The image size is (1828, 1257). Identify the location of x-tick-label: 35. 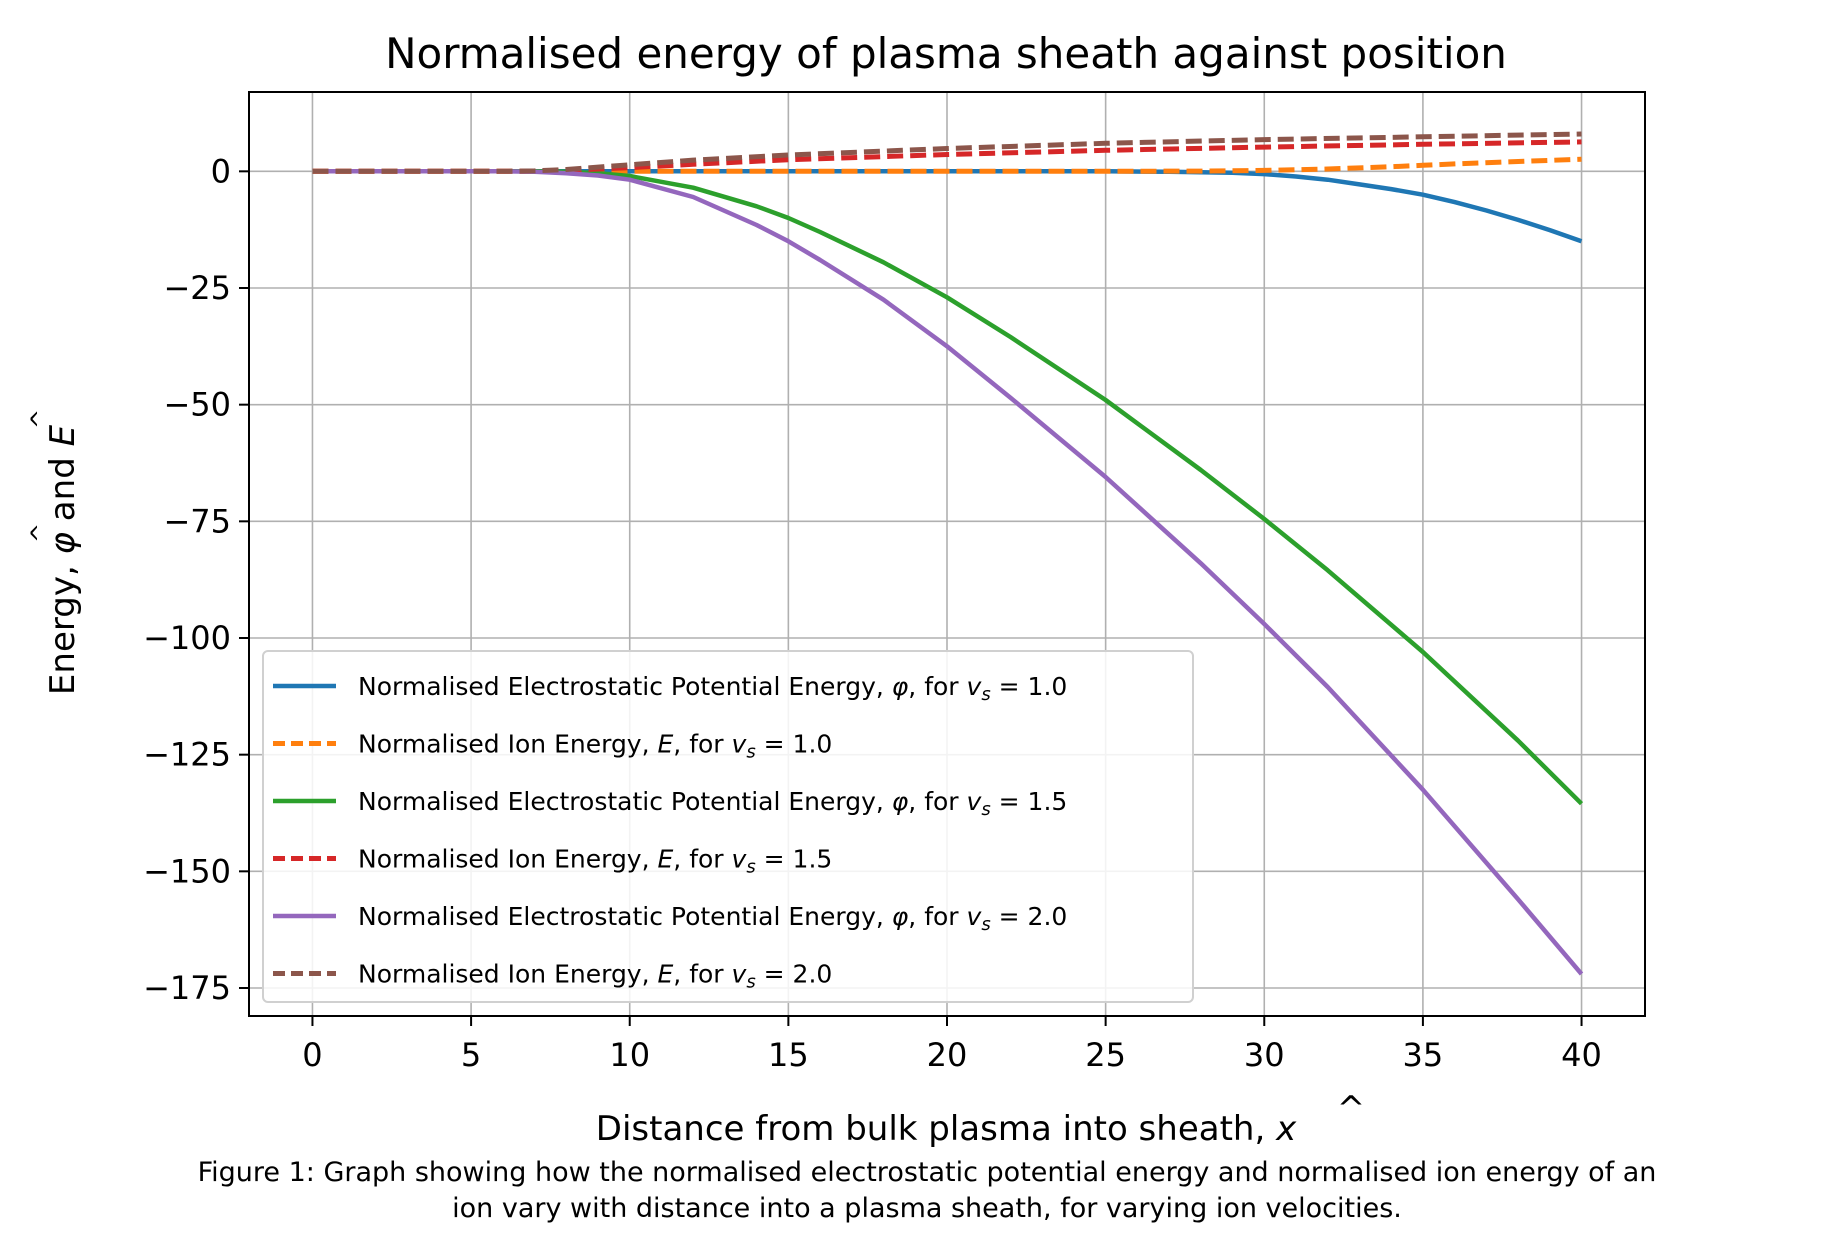
(1423, 1055).